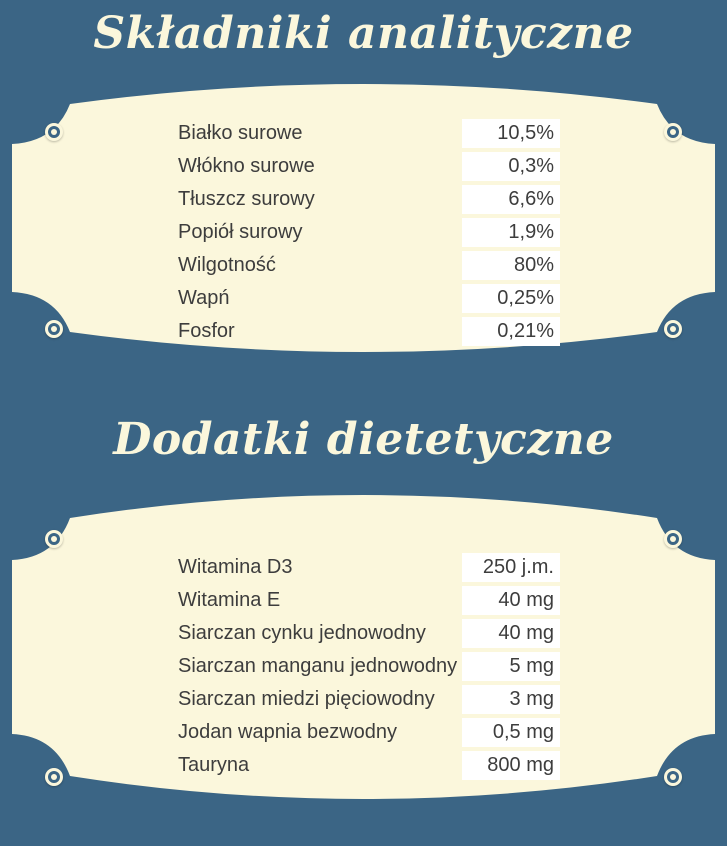 The width and height of the screenshot is (727, 846). I want to click on additive-value: 5 mg, so click(511, 666).